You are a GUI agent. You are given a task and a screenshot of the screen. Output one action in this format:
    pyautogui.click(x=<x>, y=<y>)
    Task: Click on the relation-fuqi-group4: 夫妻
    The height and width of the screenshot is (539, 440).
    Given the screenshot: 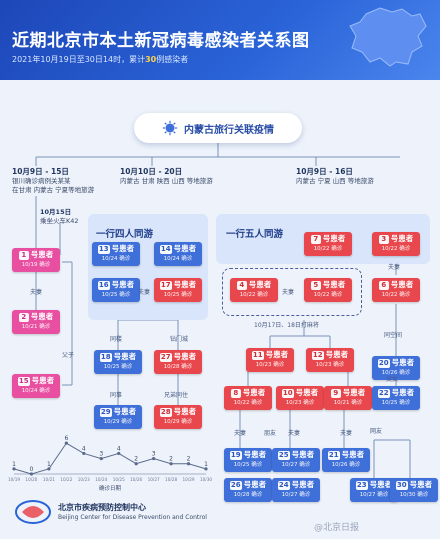 What is the action you would take?
    pyautogui.click(x=144, y=292)
    